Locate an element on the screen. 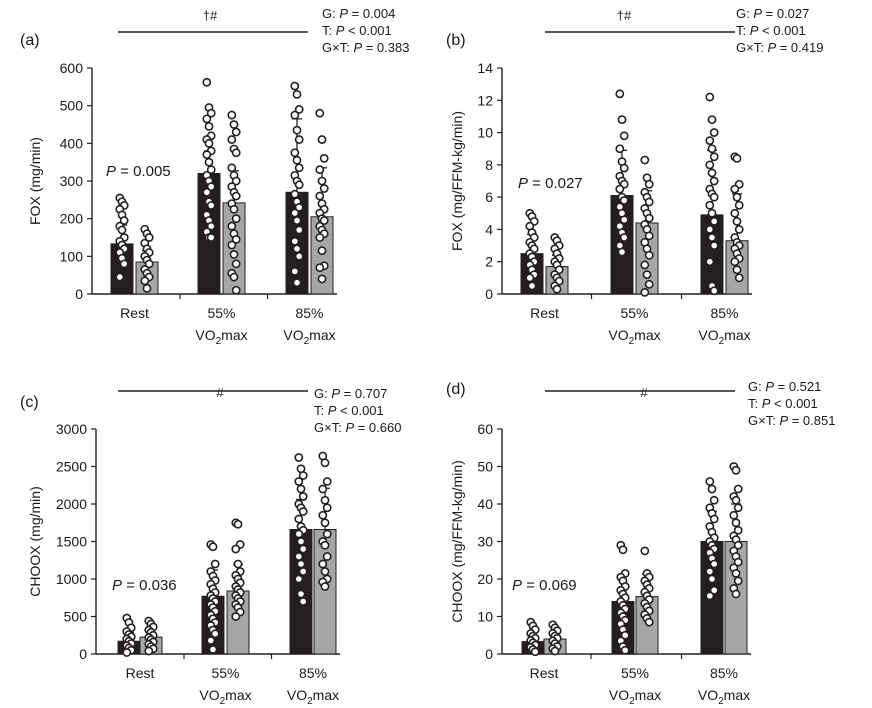 This screenshot has height=708, width=872. rest-p-value: P = 0.005 is located at coordinates (138, 171).